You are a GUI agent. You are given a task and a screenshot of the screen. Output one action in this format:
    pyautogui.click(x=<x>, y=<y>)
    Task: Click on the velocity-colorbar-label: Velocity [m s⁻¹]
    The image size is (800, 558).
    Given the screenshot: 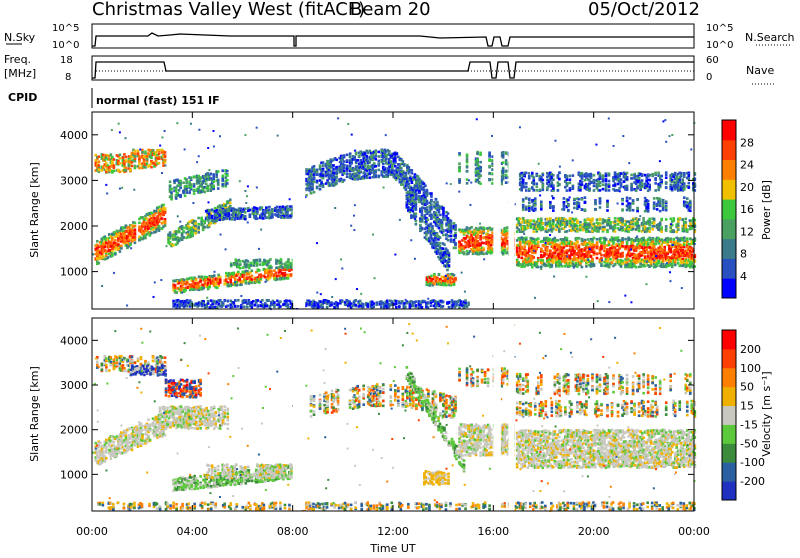 What is the action you would take?
    pyautogui.click(x=766, y=413)
    